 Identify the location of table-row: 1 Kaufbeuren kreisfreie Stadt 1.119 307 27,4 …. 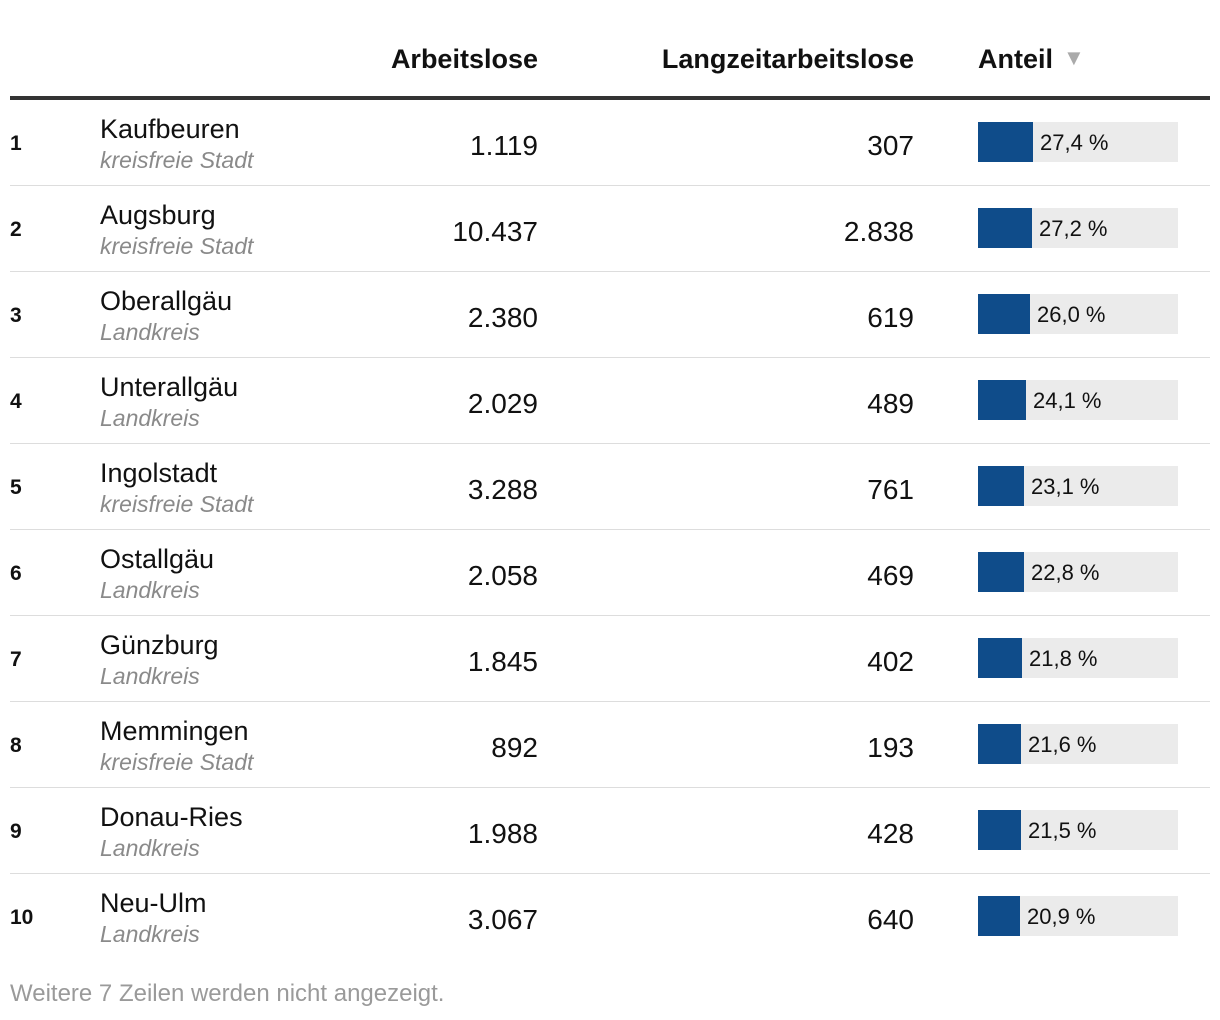
(610, 143).